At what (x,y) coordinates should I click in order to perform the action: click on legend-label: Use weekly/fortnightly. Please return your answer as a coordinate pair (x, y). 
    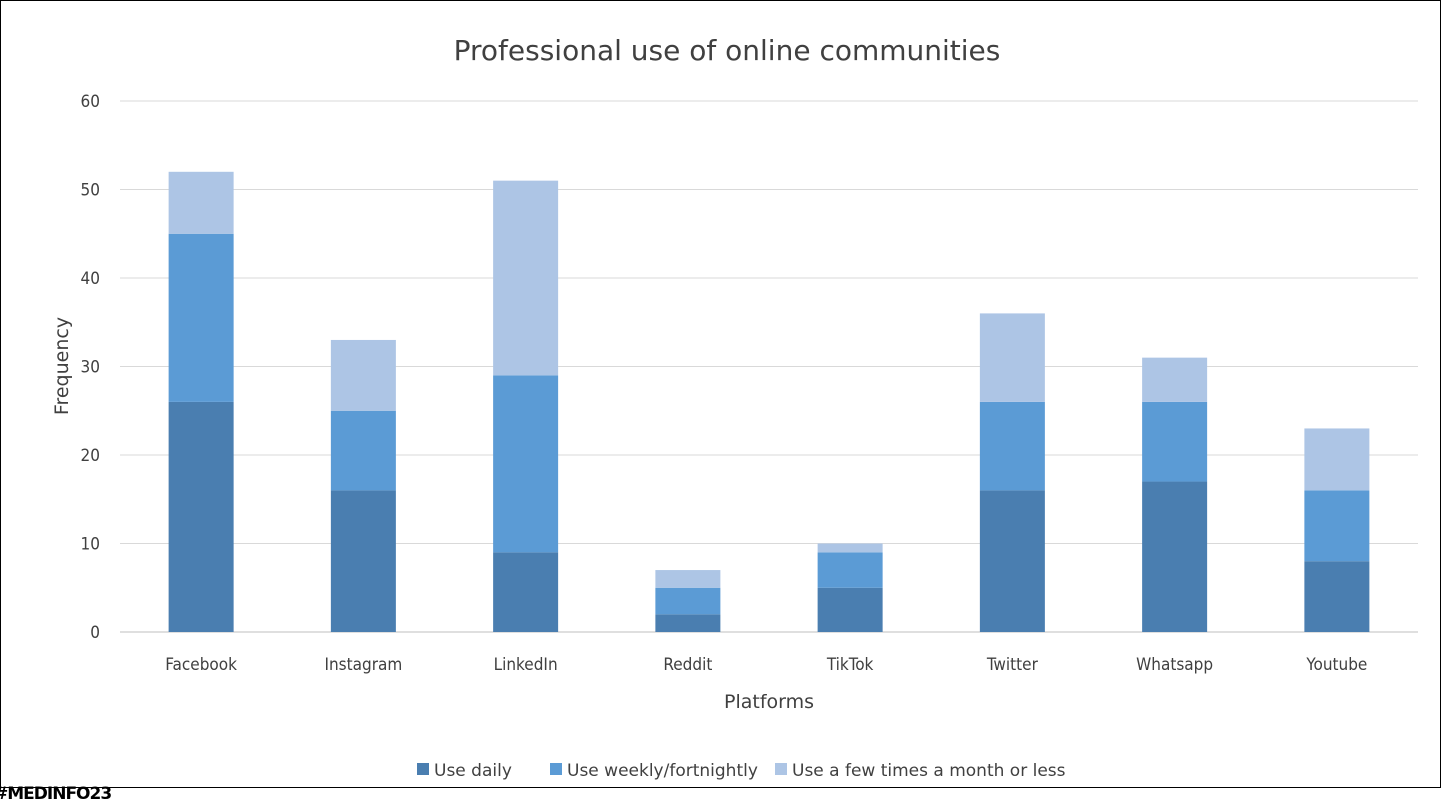
    Looking at the image, I should click on (662, 771).